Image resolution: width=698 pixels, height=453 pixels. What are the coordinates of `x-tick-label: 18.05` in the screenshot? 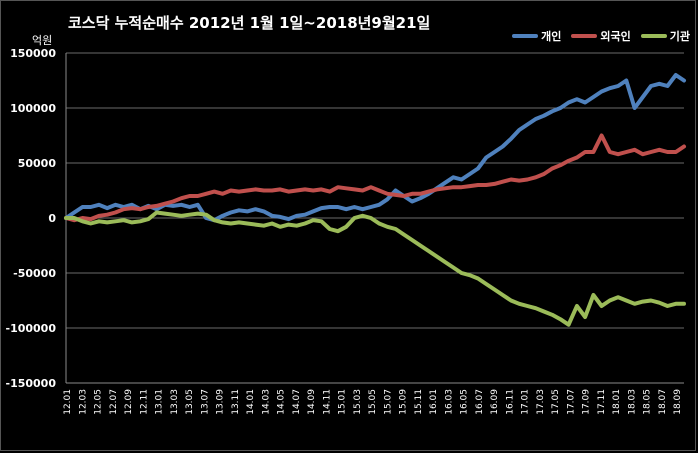 It's located at (648, 402).